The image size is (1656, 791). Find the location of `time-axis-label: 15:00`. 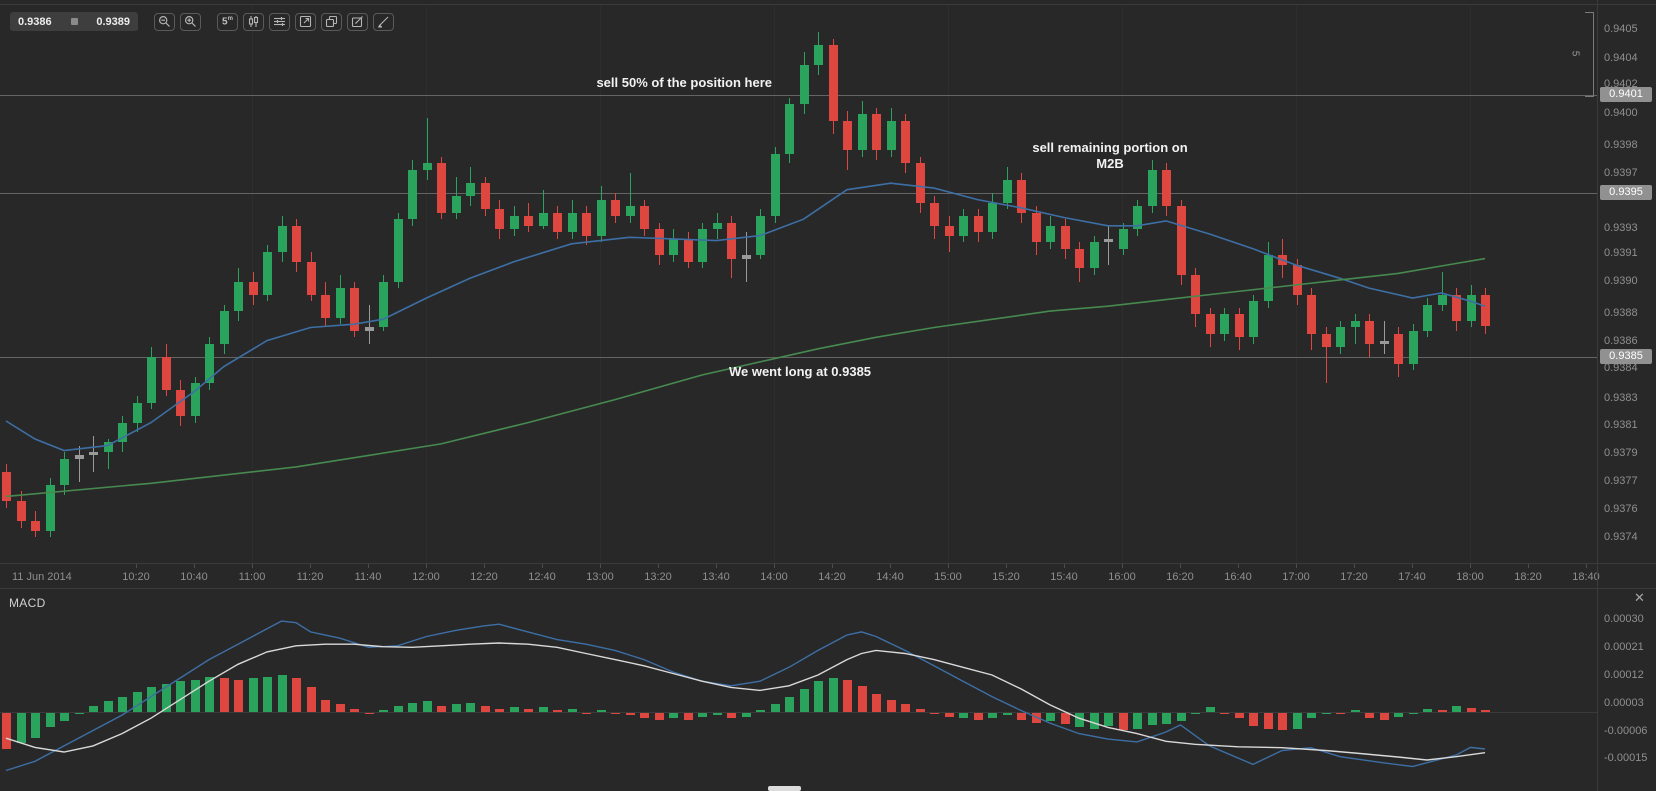

time-axis-label: 15:00 is located at coordinates (948, 577).